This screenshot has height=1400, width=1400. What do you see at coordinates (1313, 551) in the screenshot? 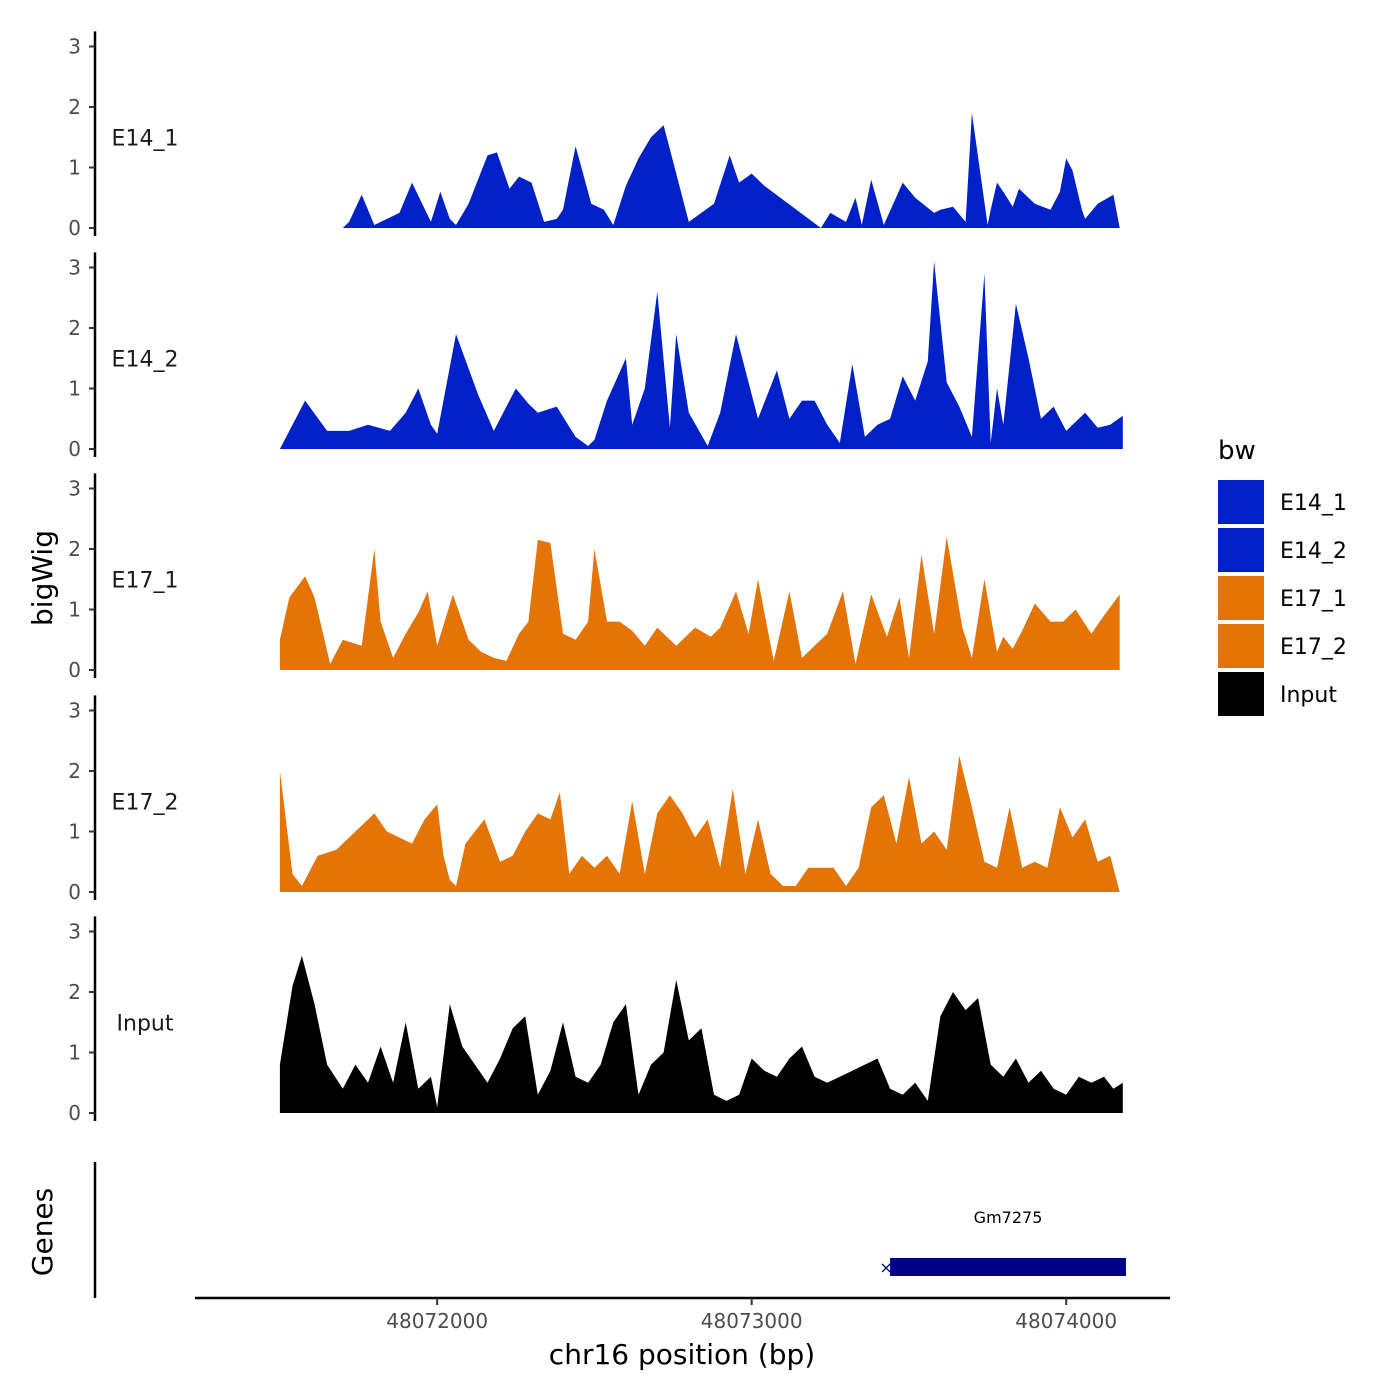
I see `legend-label: E14_2` at bounding box center [1313, 551].